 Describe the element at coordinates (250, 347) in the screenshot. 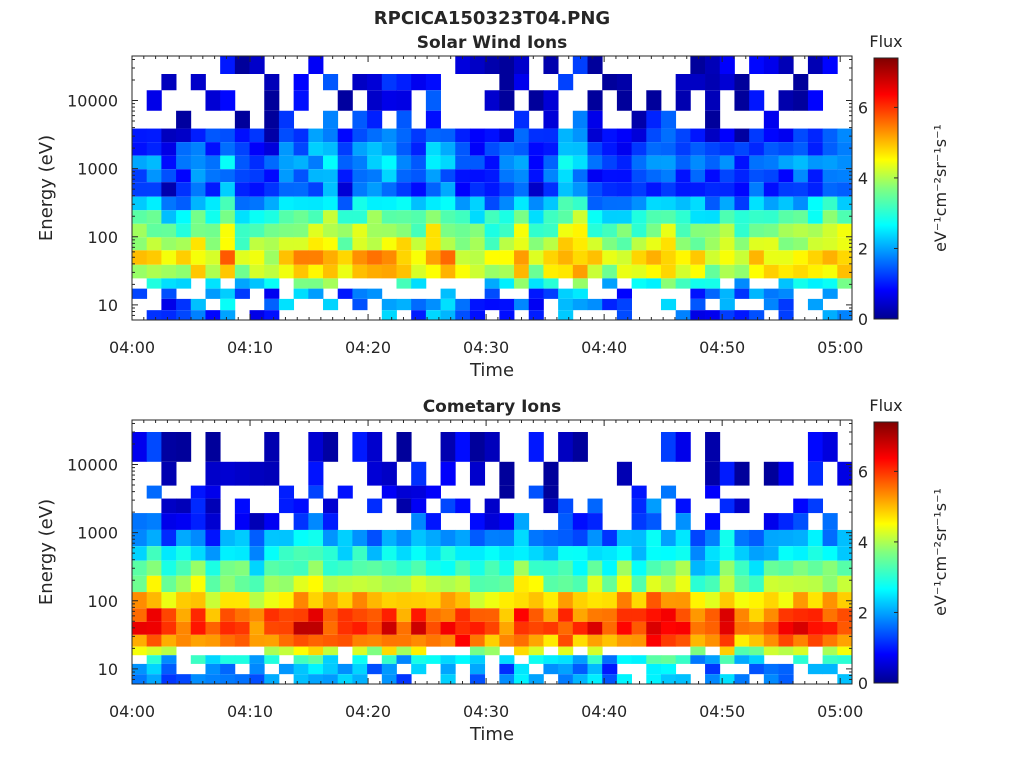

I see `x-tick-label: 04:10` at that location.